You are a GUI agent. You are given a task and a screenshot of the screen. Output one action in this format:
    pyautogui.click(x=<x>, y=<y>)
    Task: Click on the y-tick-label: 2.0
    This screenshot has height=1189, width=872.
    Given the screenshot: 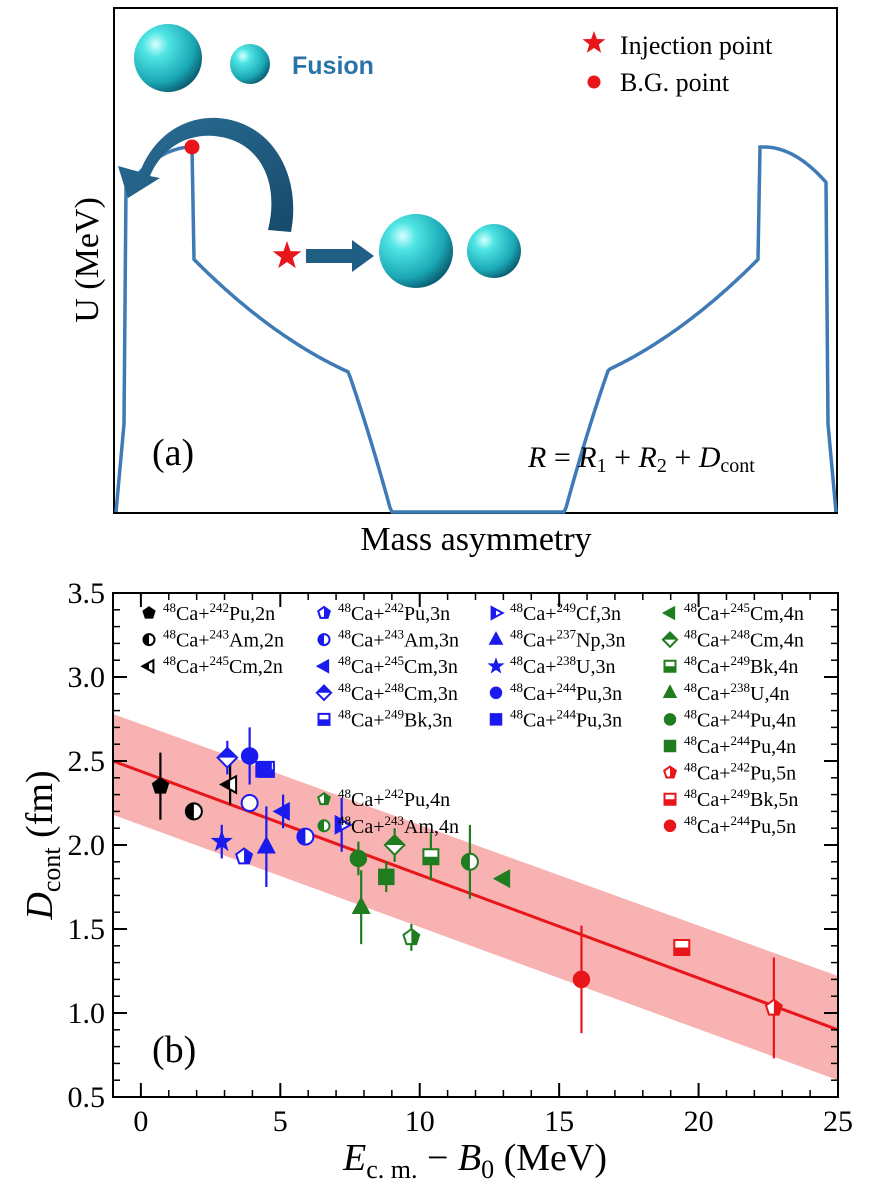 What is the action you would take?
    pyautogui.click(x=87, y=845)
    